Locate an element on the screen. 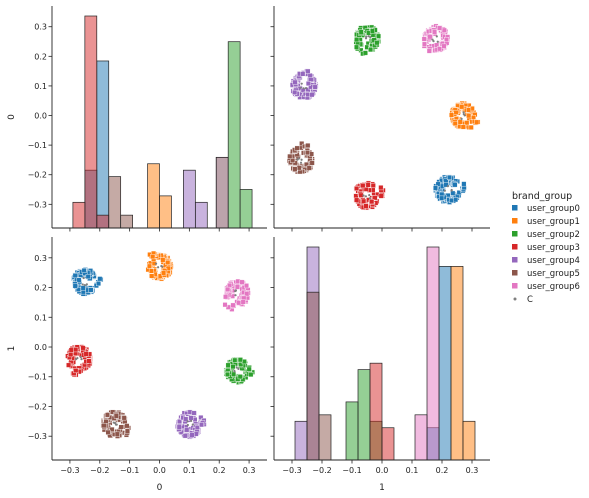 This screenshot has height=498, width=589. legend-title: brand_group is located at coordinates (542, 196).